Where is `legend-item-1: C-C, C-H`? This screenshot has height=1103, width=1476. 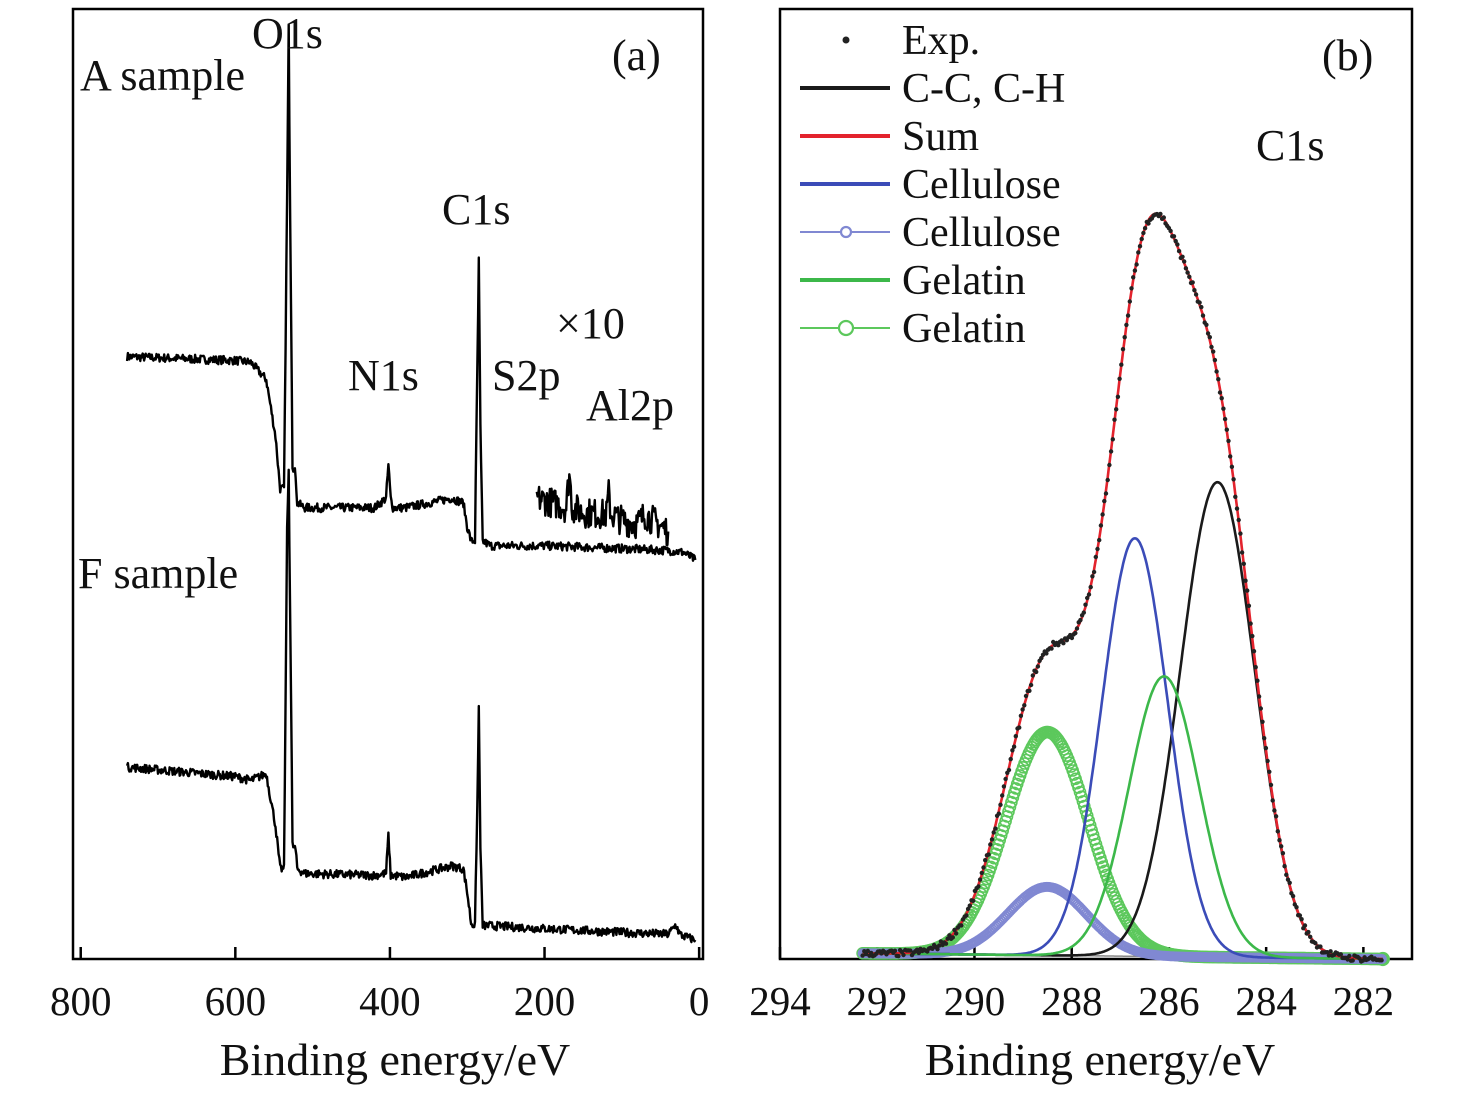 legend-item-1: C-C, C-H is located at coordinates (932, 89).